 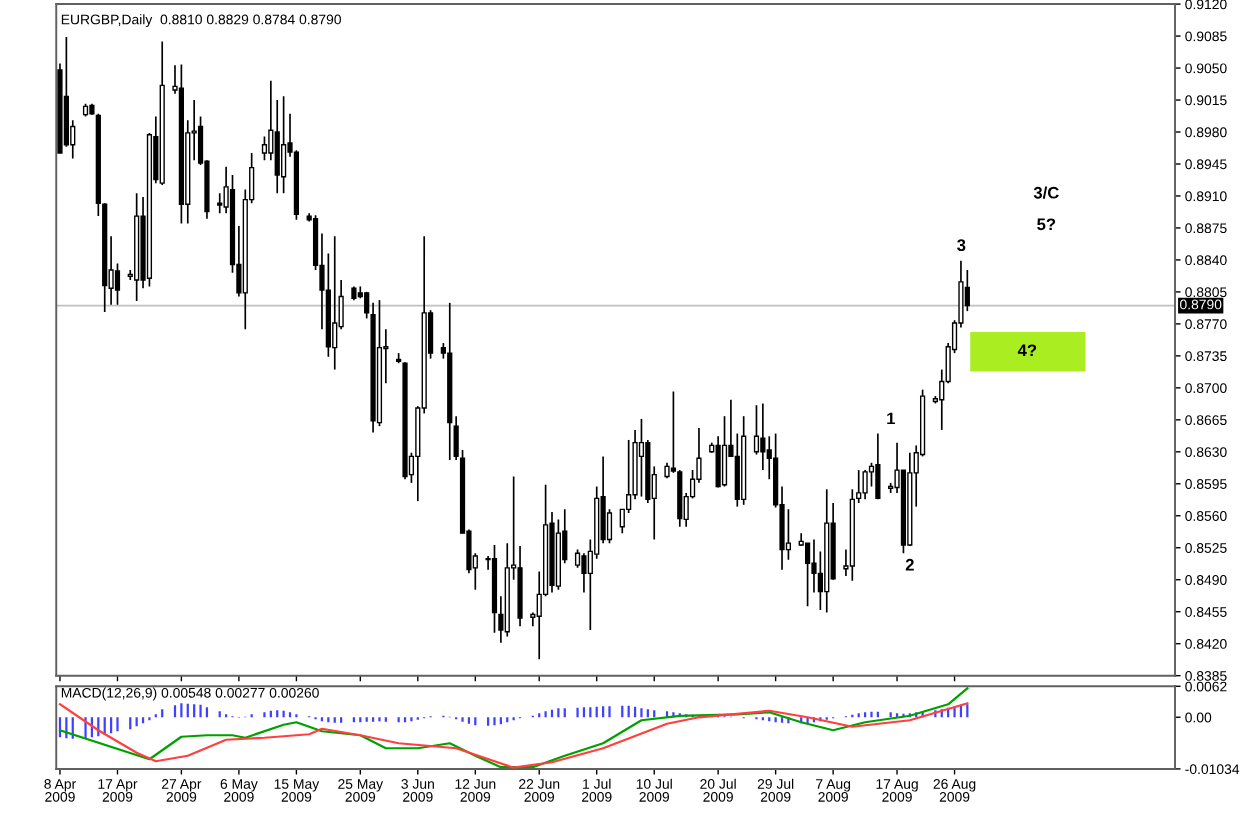 What do you see at coordinates (1046, 192) in the screenshot?
I see `annotation: 3/C` at bounding box center [1046, 192].